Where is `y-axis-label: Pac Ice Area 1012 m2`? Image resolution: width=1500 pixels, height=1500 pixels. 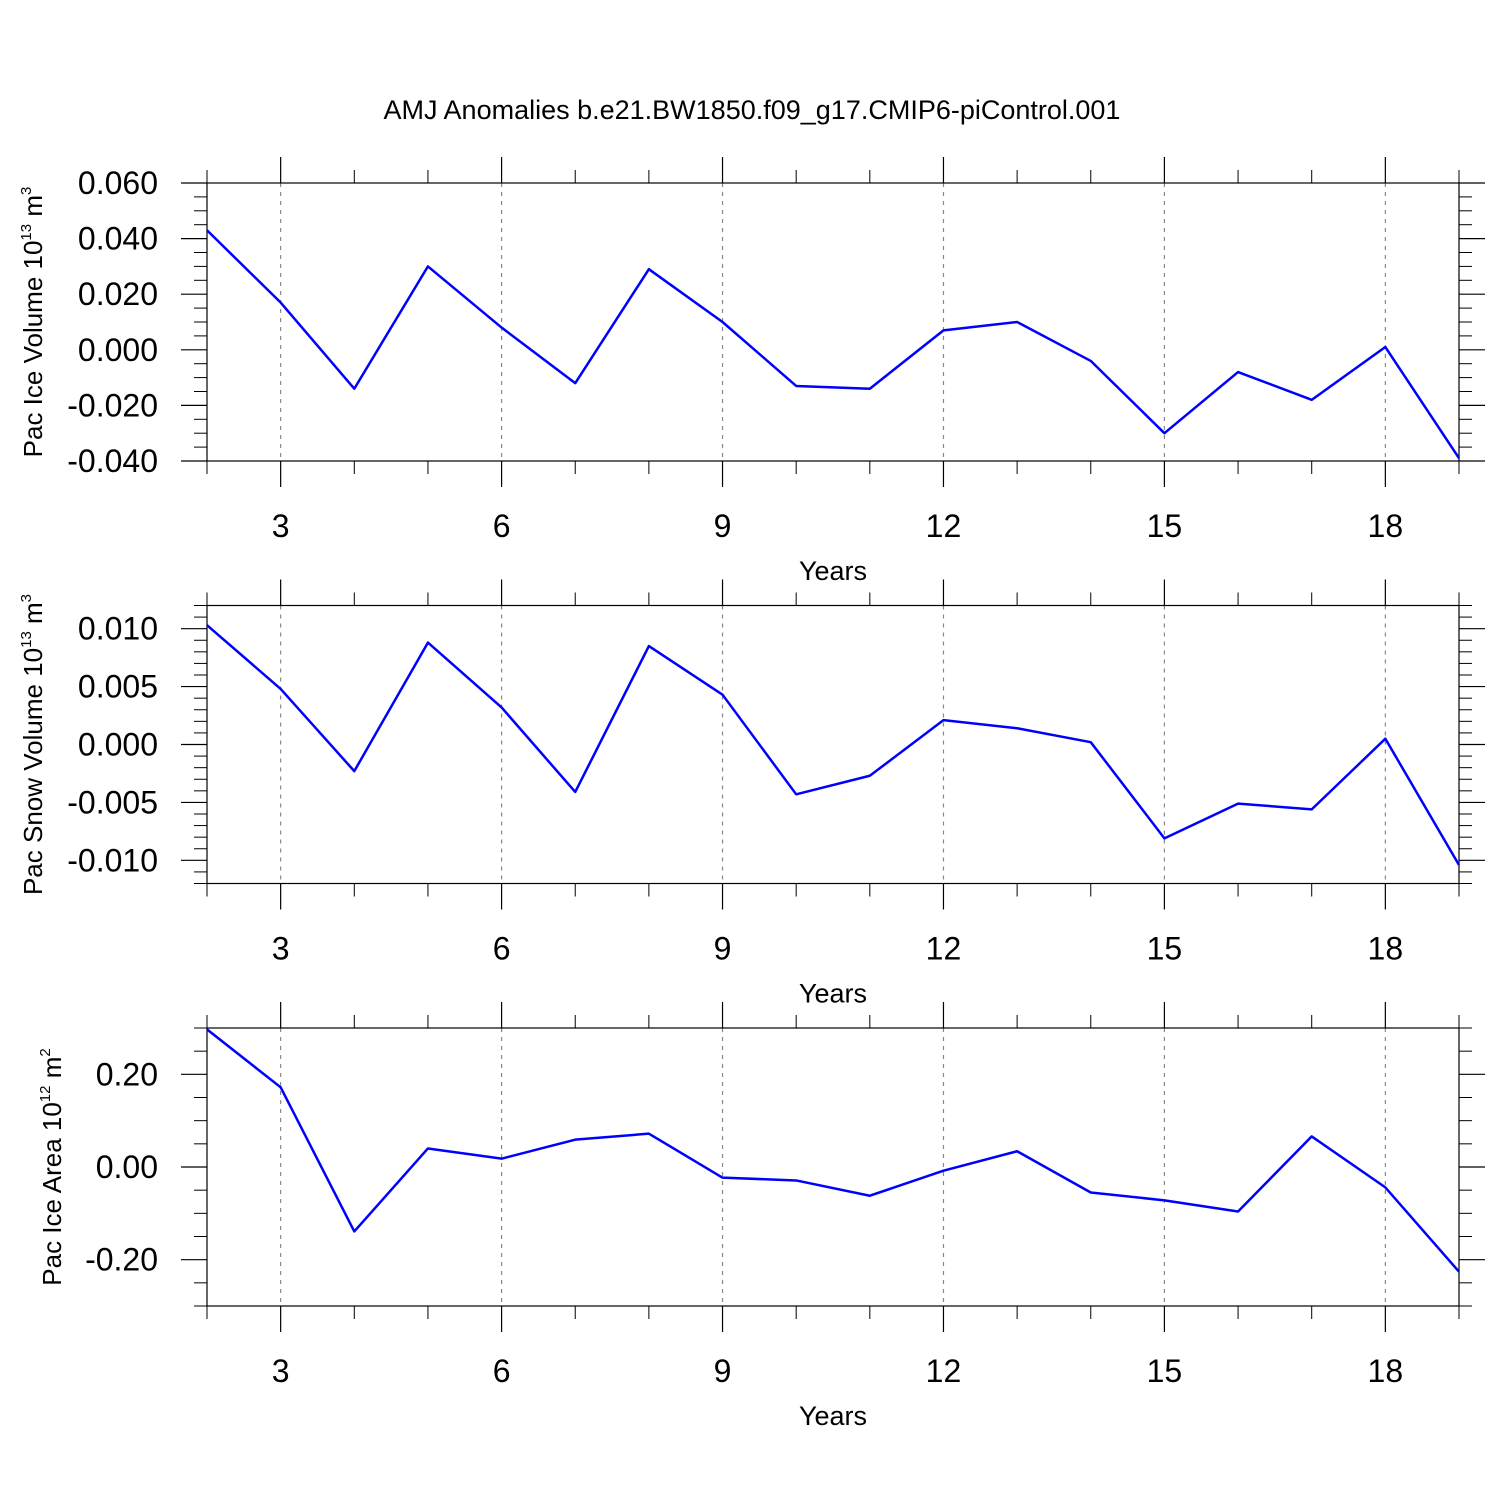
y-axis-label: Pac Ice Area 1012 m2 is located at coordinates (52, 1166).